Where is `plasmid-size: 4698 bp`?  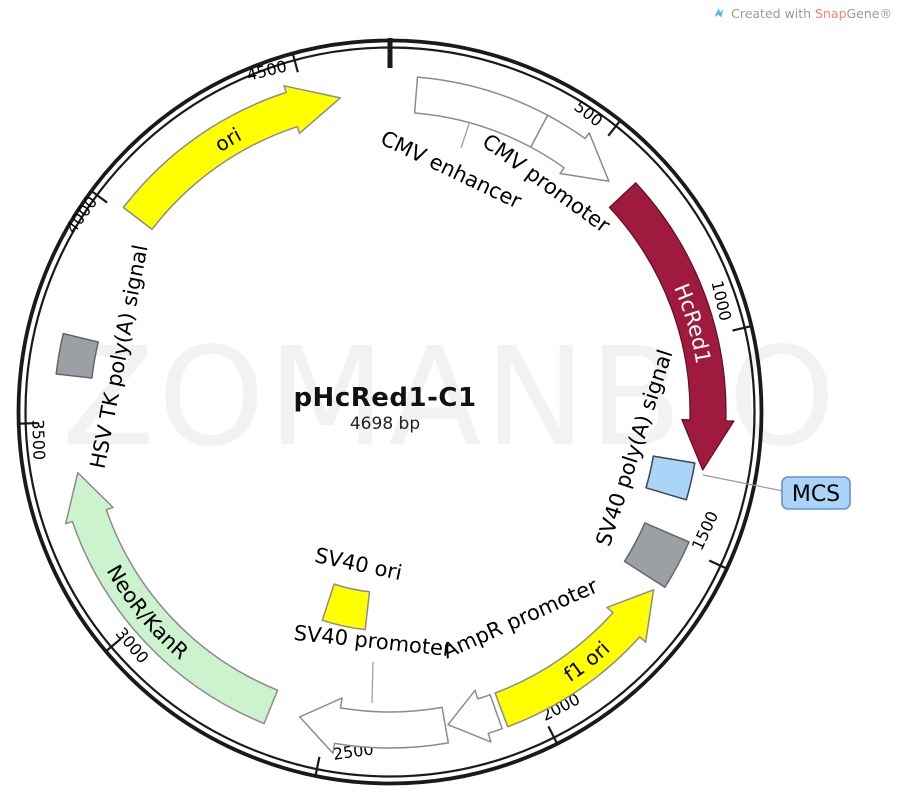 plasmid-size: 4698 bp is located at coordinates (385, 424).